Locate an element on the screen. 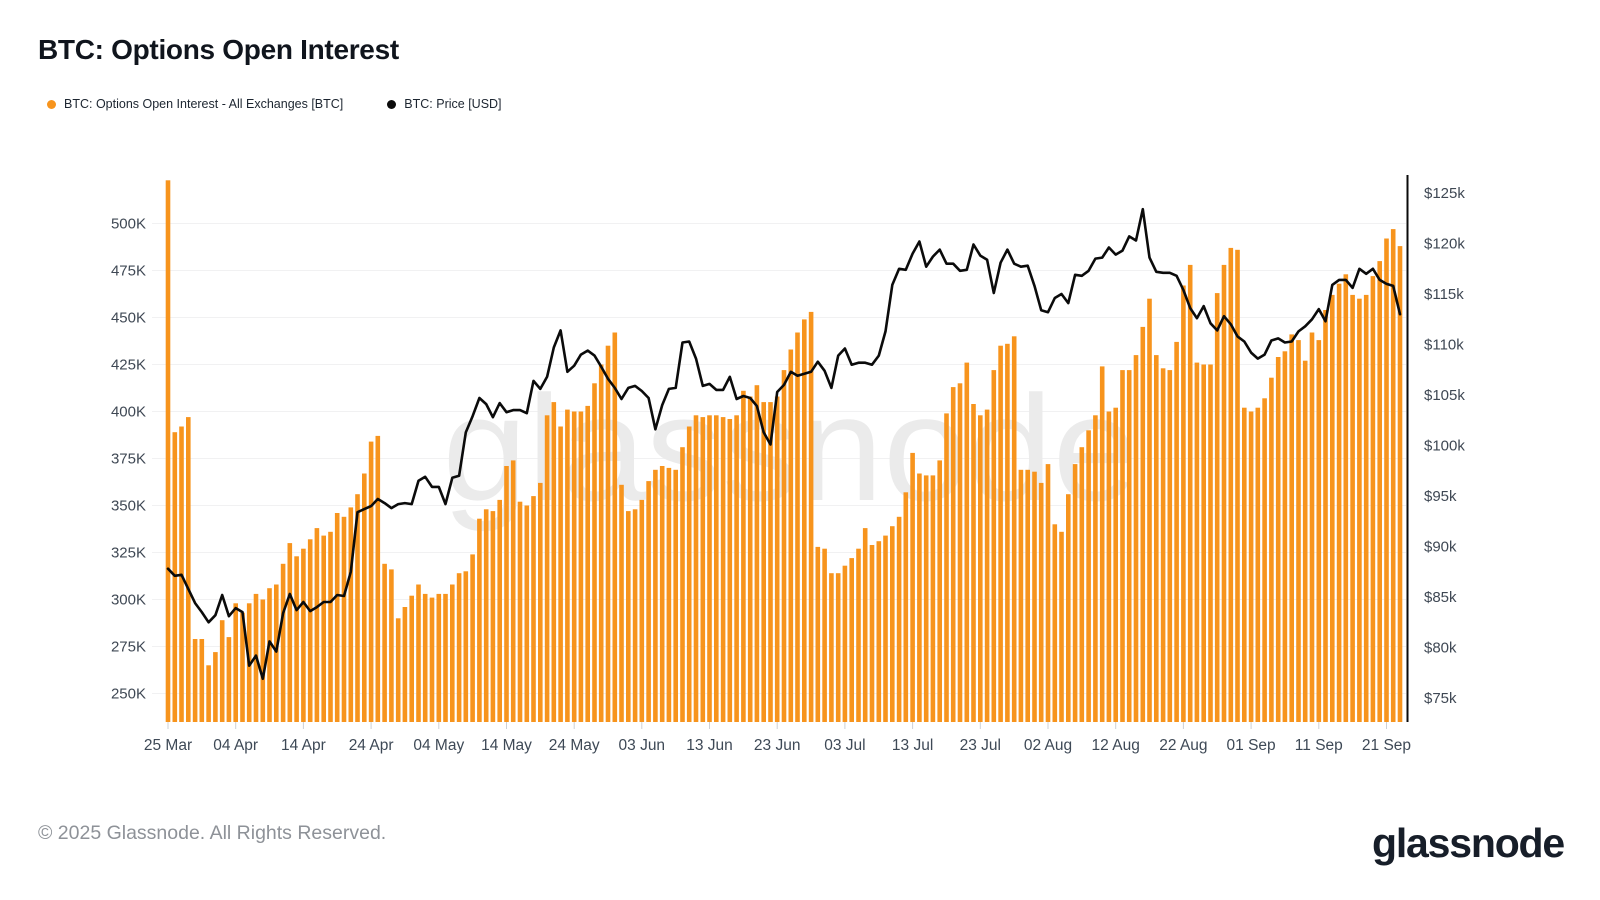  svg-text: 23 Jun is located at coordinates (777, 745).